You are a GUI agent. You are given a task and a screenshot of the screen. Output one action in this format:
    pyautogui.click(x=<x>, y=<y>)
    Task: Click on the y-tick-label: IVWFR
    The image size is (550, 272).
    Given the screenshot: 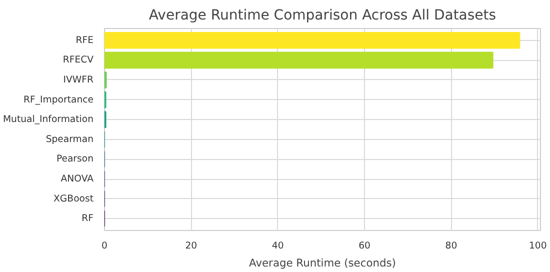 What is the action you would take?
    pyautogui.click(x=78, y=80)
    